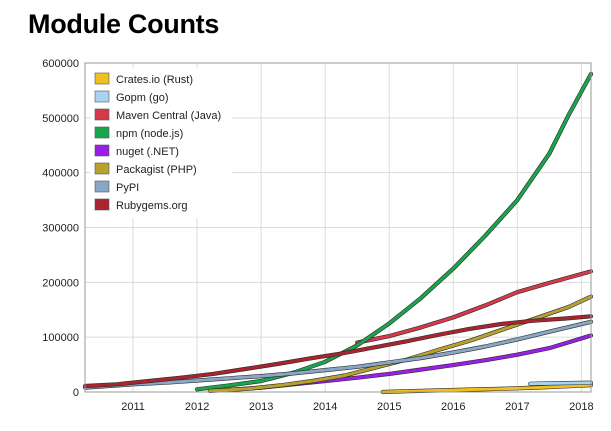 Image resolution: width=611 pixels, height=431 pixels. I want to click on y-tick-label: 0, so click(76, 393).